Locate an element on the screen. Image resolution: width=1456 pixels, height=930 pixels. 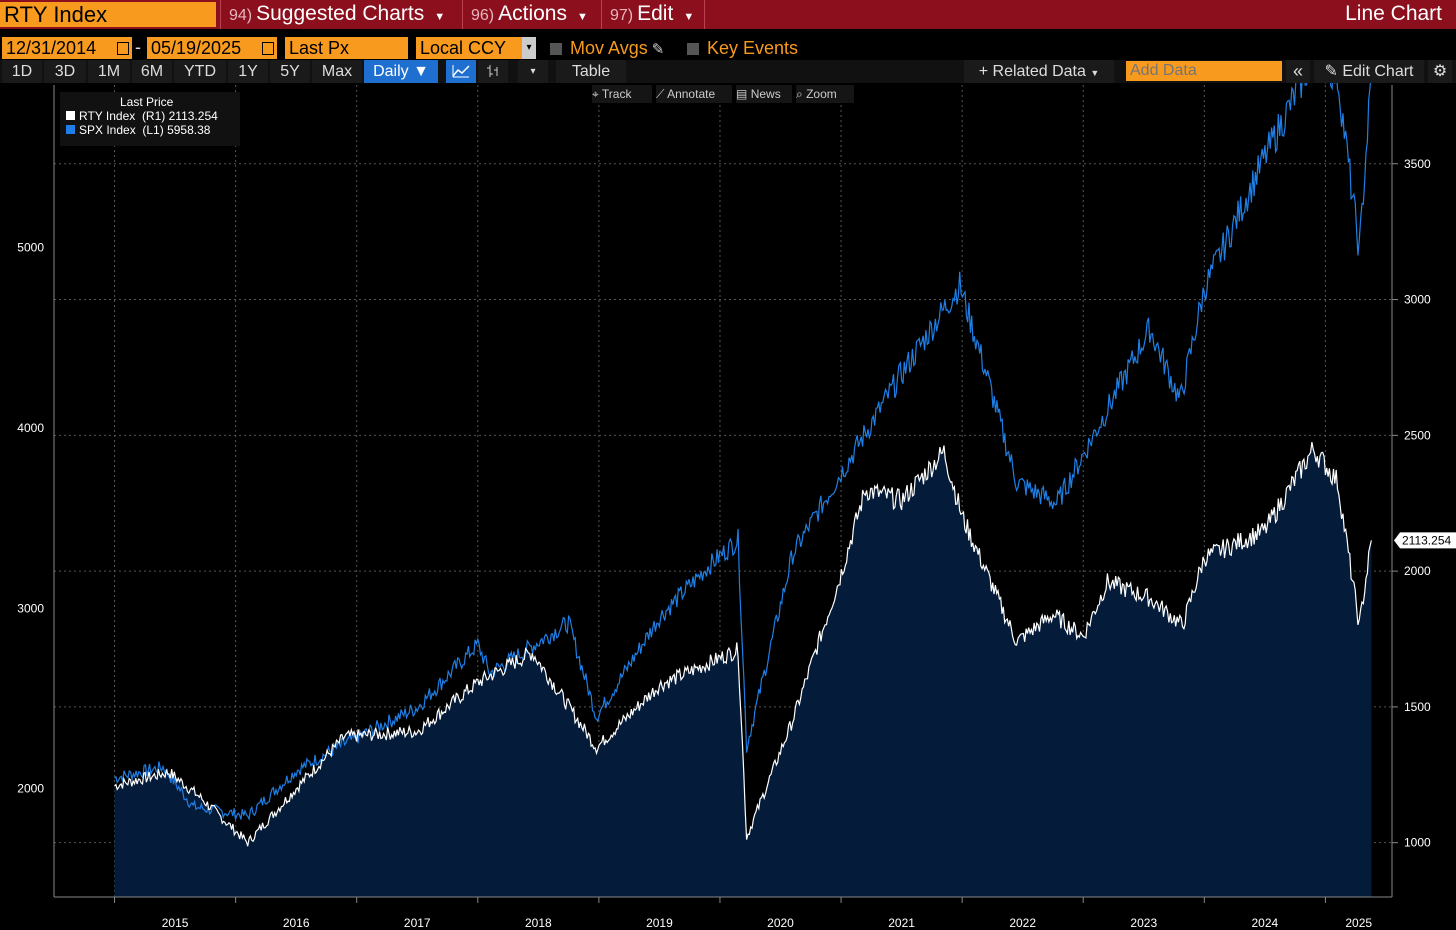
right-tick-label: 1500 is located at coordinates (1417, 707).